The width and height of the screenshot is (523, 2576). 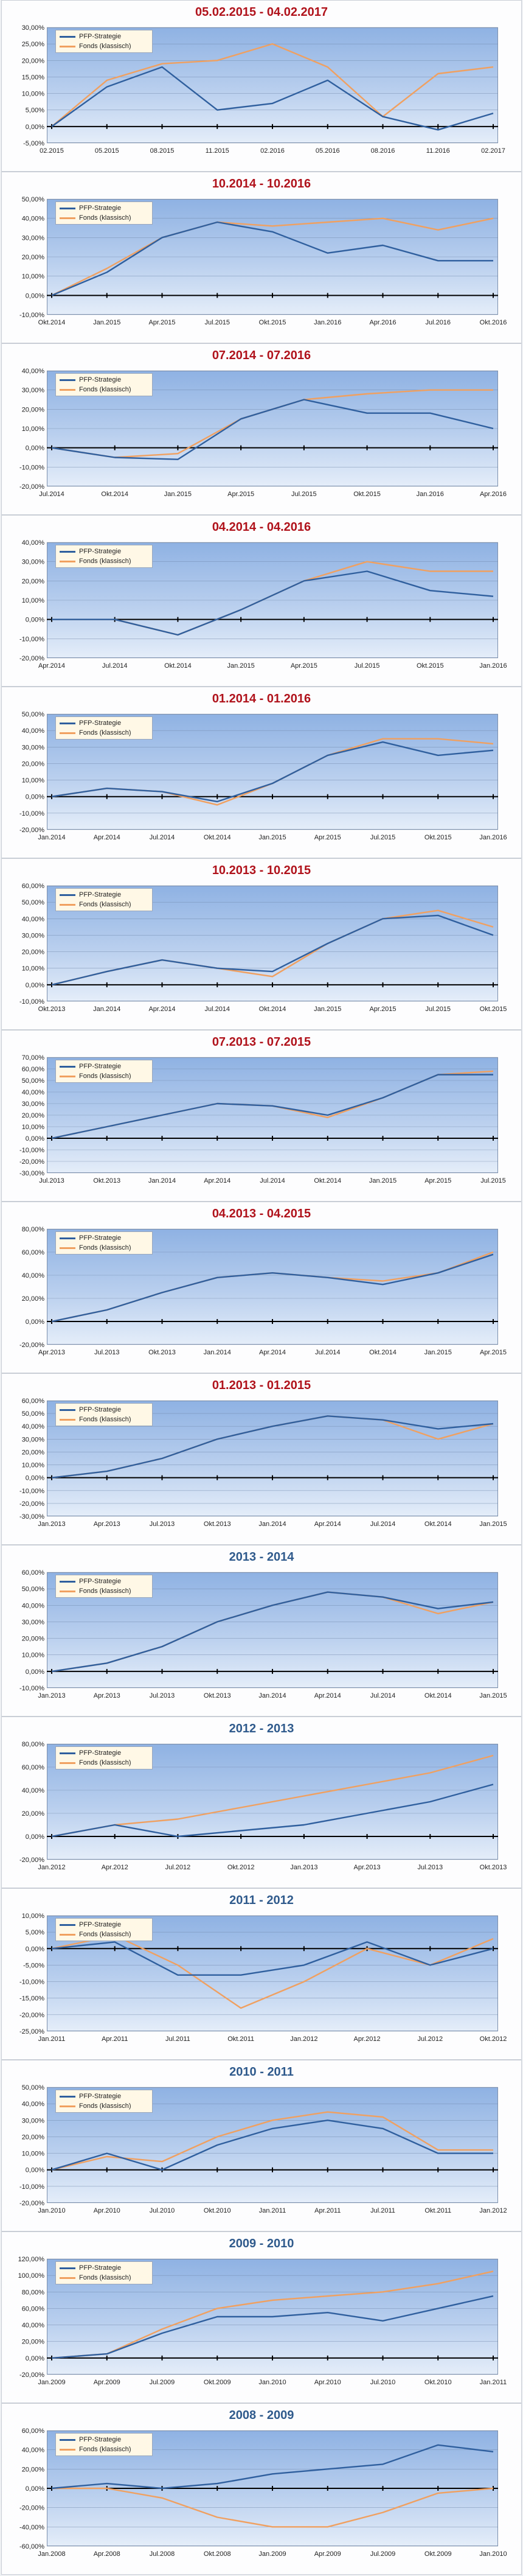 What do you see at coordinates (261, 527) in the screenshot?
I see `chart-title: 04.2014 - 04.2016` at bounding box center [261, 527].